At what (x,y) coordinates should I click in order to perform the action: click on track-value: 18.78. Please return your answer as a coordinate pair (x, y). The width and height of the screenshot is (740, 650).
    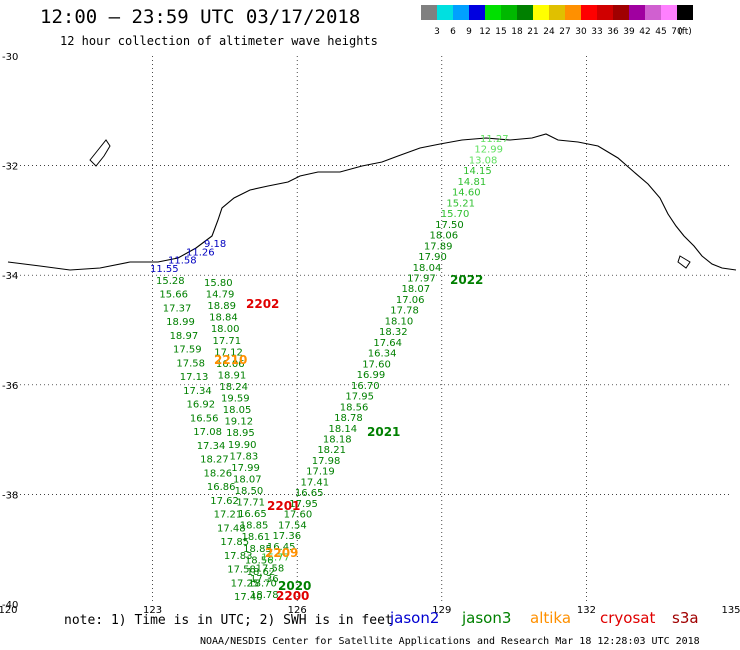
    Looking at the image, I should click on (348, 418).